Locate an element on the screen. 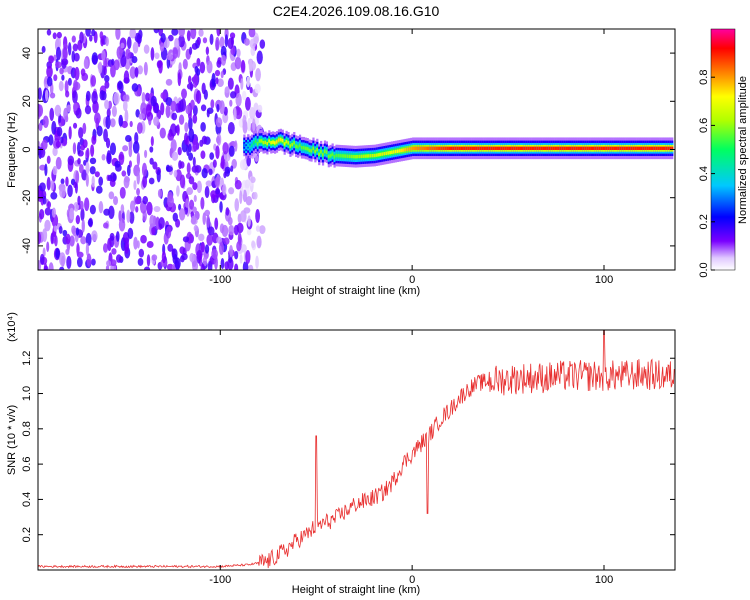 This screenshot has width=750, height=600. figure-title: C2E4.2026.109.08.16.G10 is located at coordinates (356, 11).